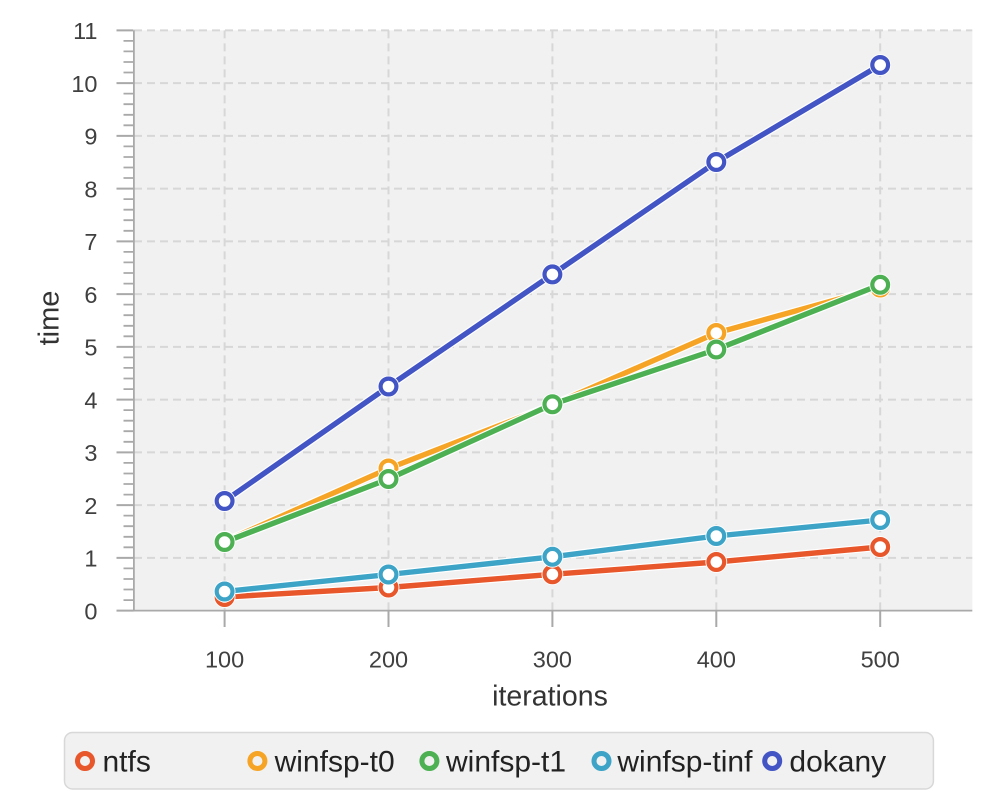 The width and height of the screenshot is (1000, 800). Describe the element at coordinates (127, 762) in the screenshot. I see `svg-text: ntfs` at that location.